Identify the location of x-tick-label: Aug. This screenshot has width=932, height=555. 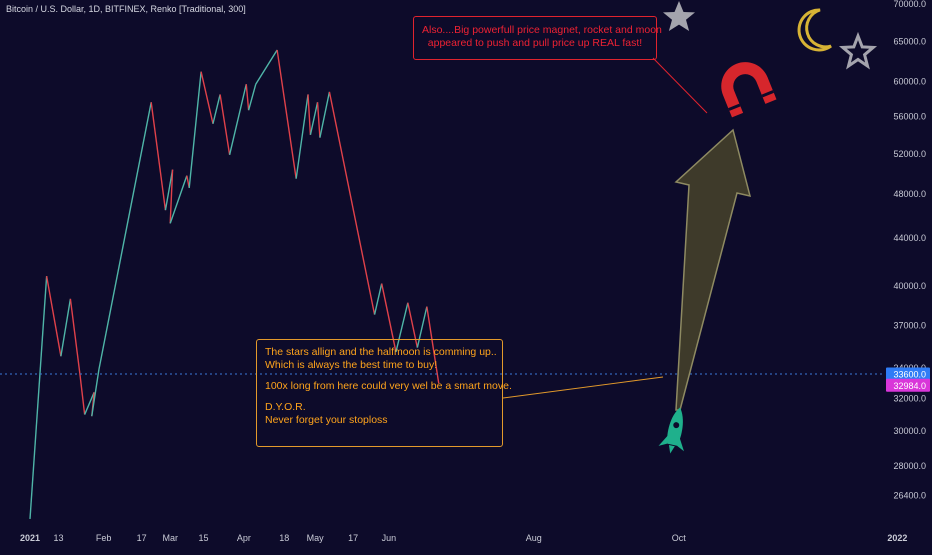
(534, 538).